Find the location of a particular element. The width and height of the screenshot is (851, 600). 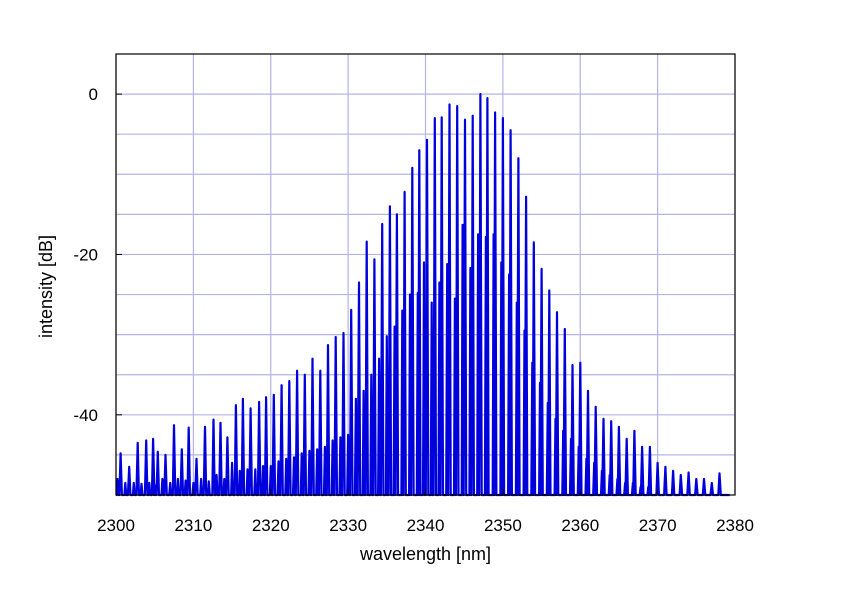

x-tick-label: 2310 is located at coordinates (193, 525).